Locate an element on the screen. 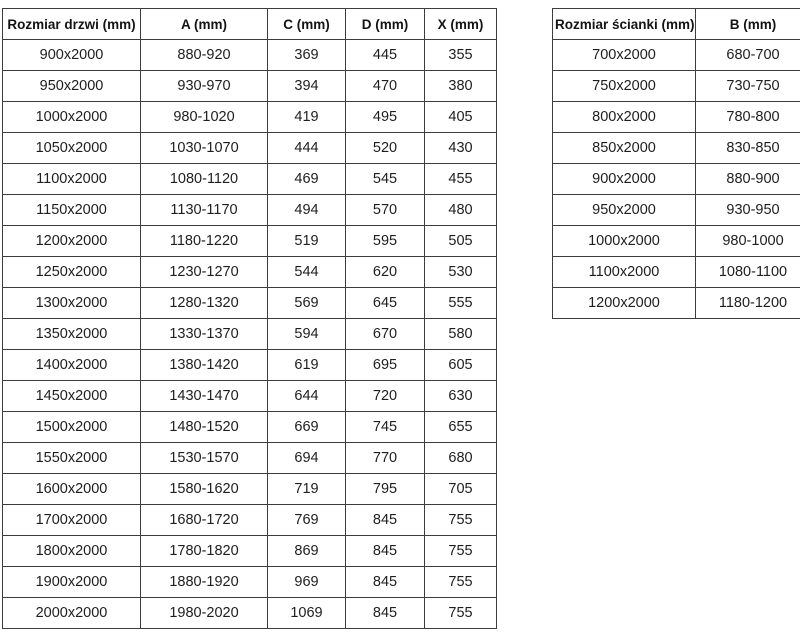  table-cell: 1280-1320 is located at coordinates (204, 303).